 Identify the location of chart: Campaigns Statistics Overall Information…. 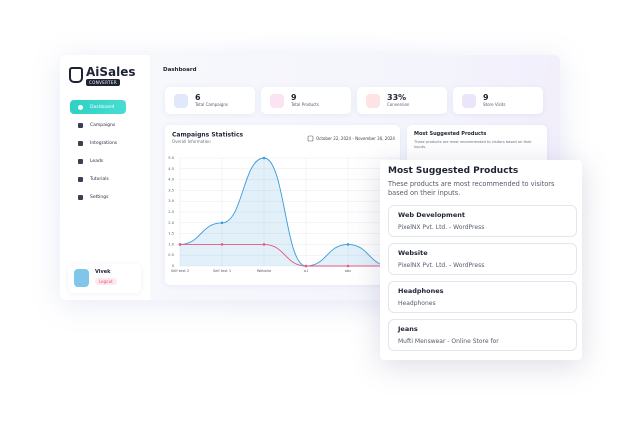
(284, 202).